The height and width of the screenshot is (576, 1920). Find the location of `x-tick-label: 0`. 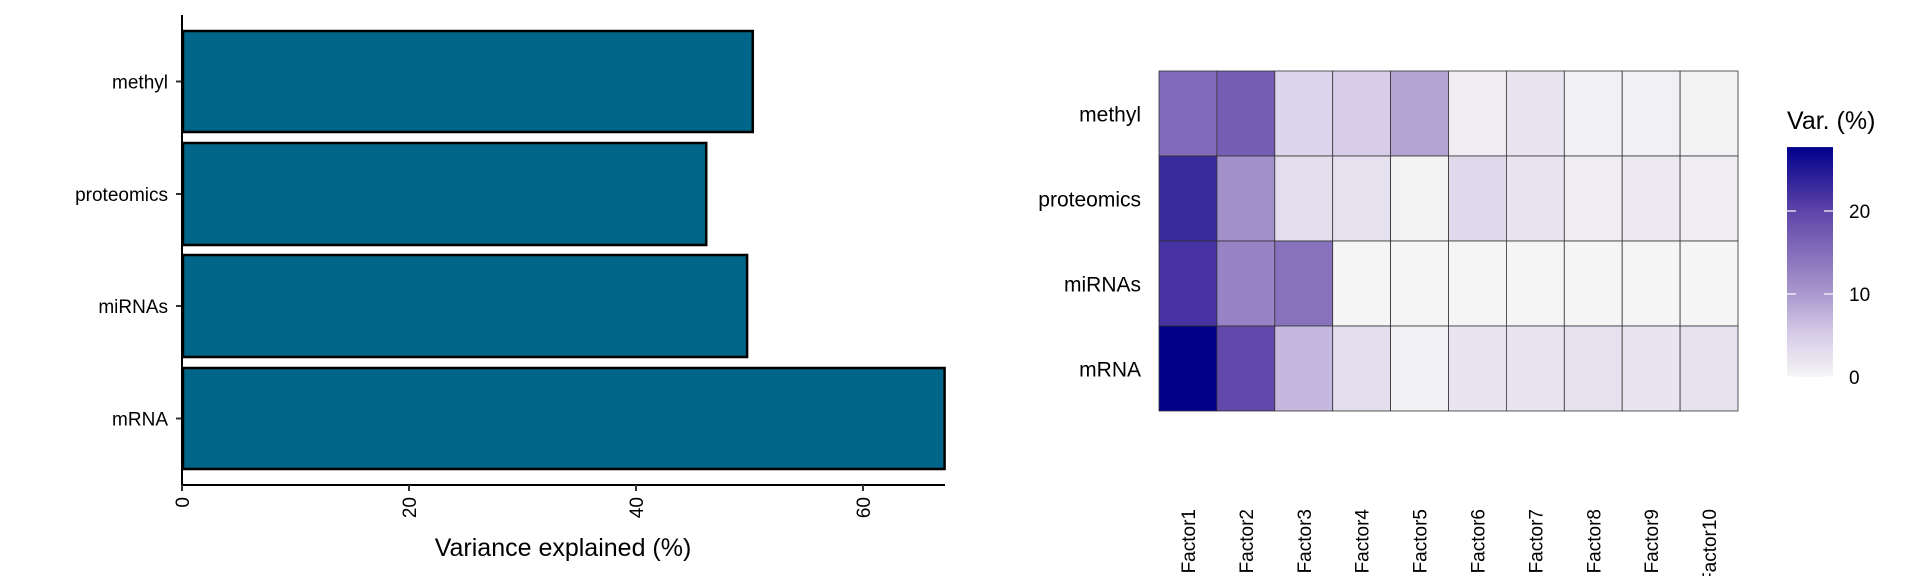

x-tick-label: 0 is located at coordinates (183, 502).